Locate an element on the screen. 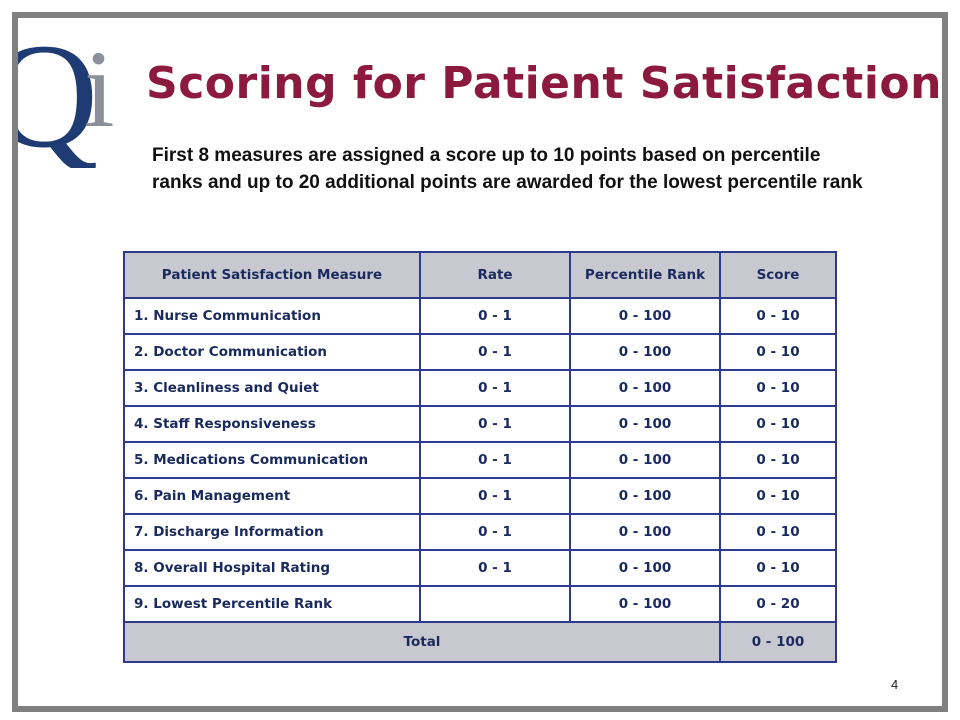  measure-cell: 8. Overall Hospital Rating is located at coordinates (272, 568).